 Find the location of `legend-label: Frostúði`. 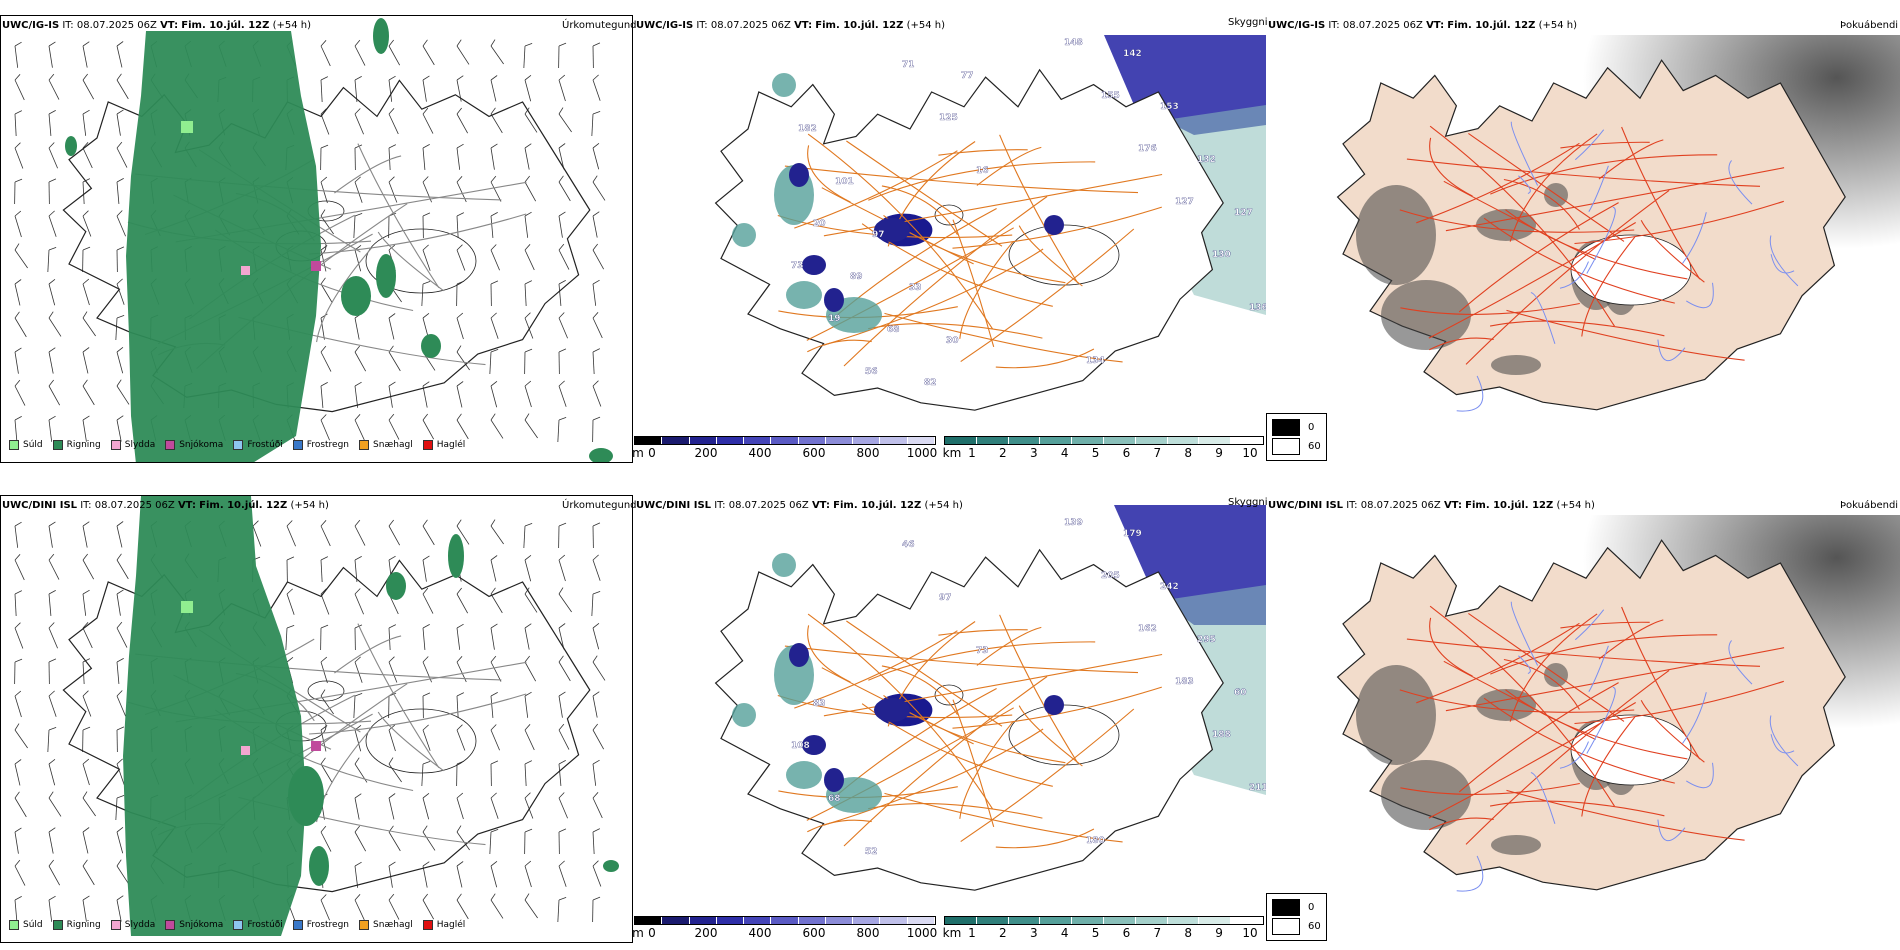

legend-label: Frostúði is located at coordinates (265, 445).